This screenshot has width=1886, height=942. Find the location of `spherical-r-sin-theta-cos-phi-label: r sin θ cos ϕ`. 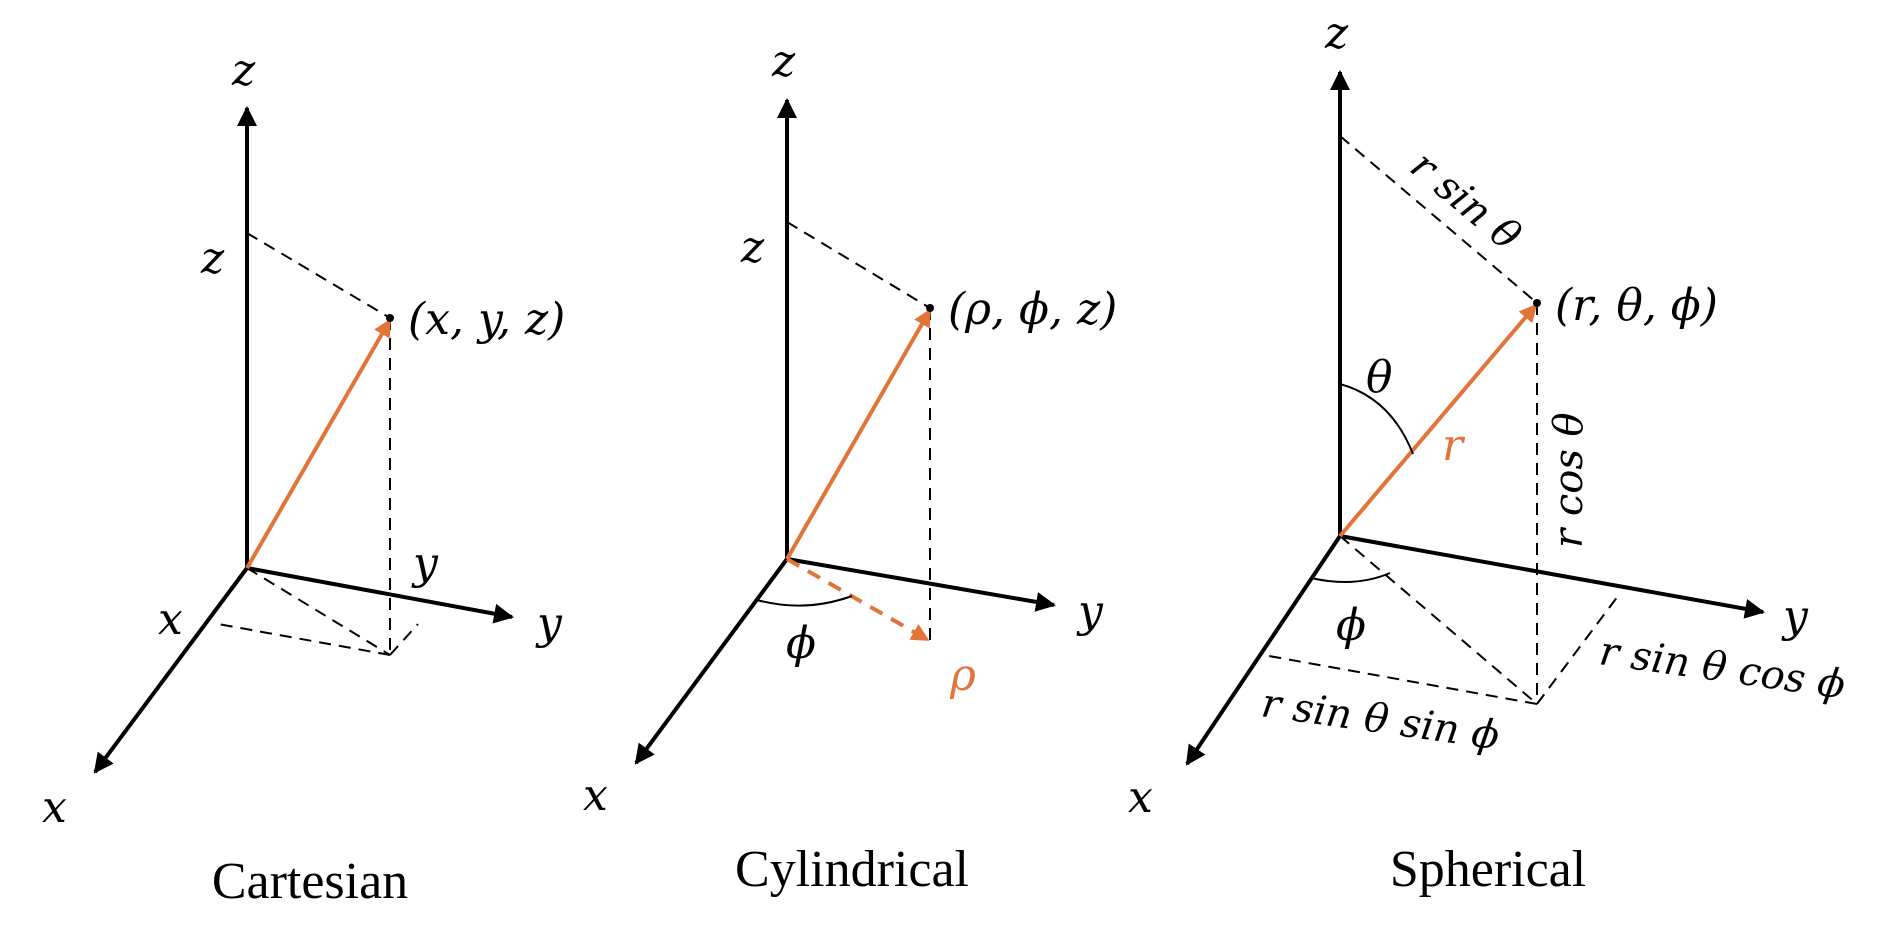

spherical-r-sin-theta-cos-phi-label: r sin θ cos ϕ is located at coordinates (1722, 668).